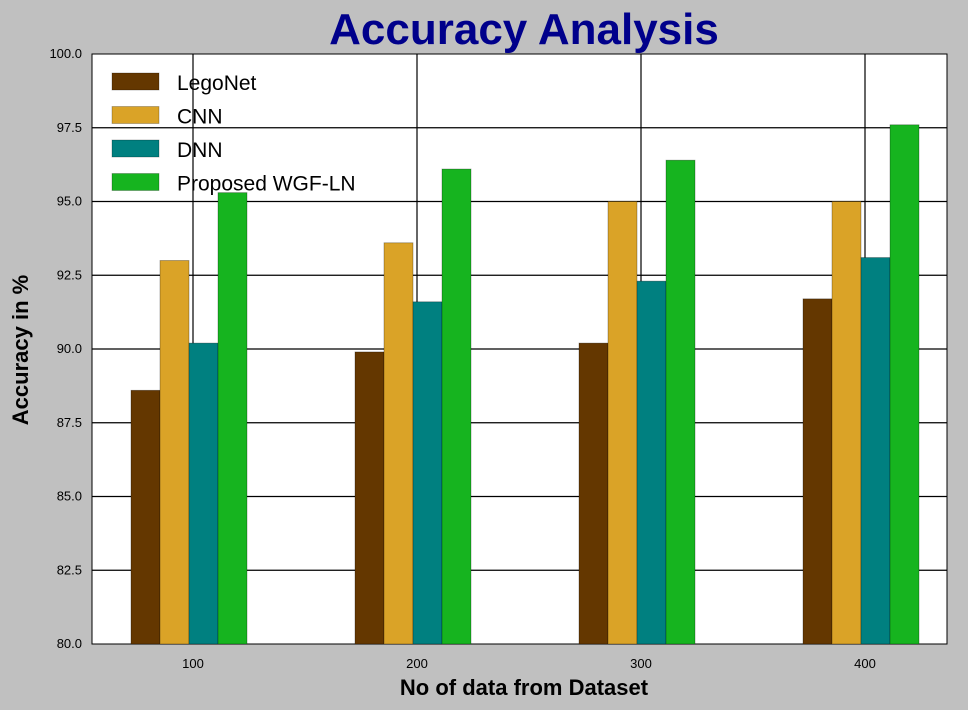  Describe the element at coordinates (20, 350) in the screenshot. I see `y-axis-label: Accuracy in %` at that location.